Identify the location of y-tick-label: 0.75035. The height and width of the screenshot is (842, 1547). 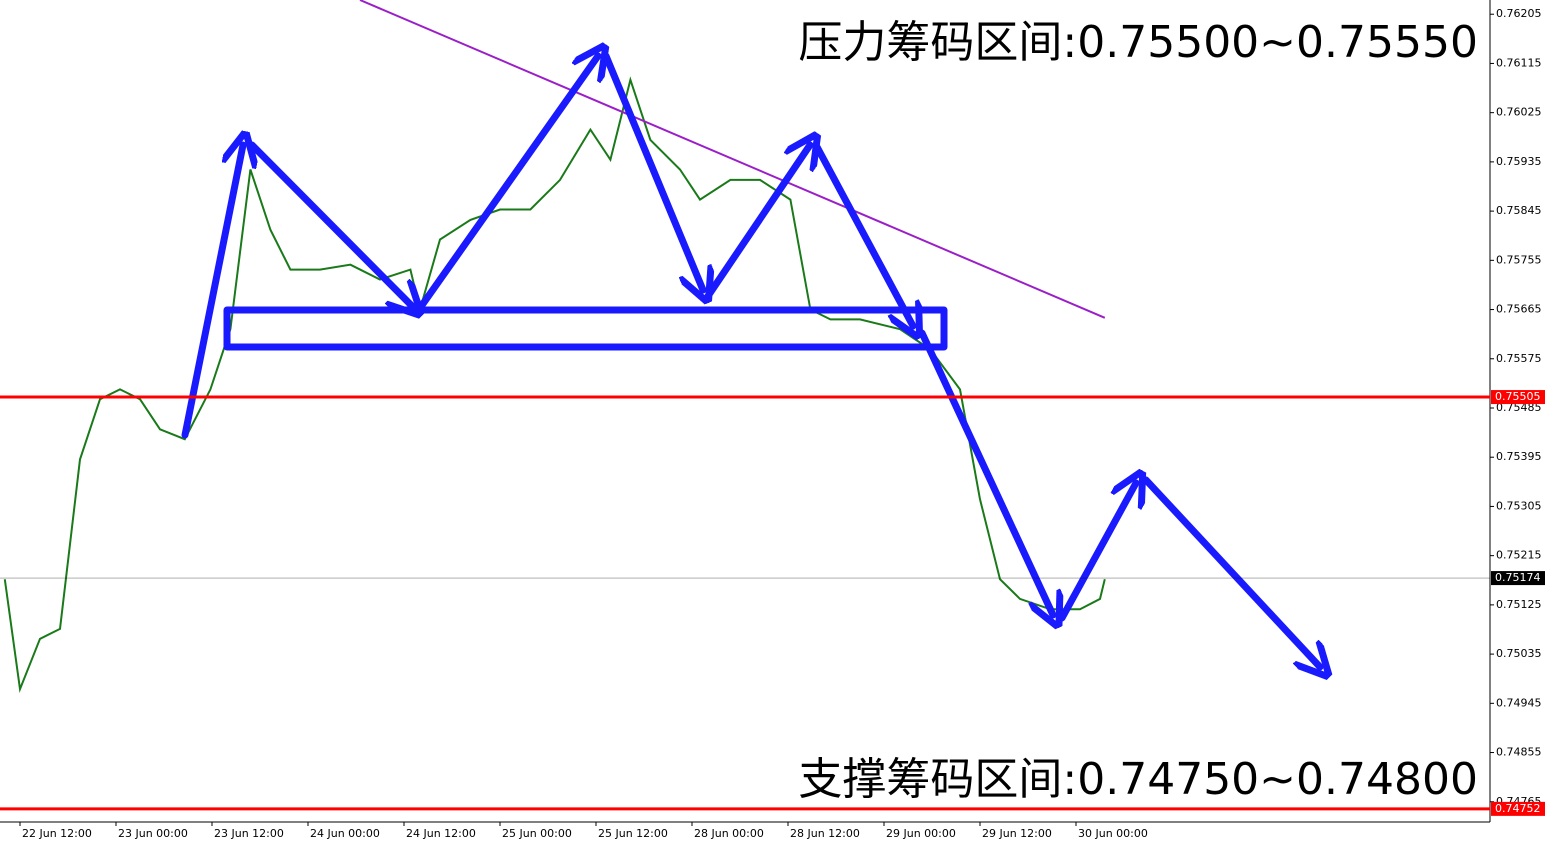
(1519, 653).